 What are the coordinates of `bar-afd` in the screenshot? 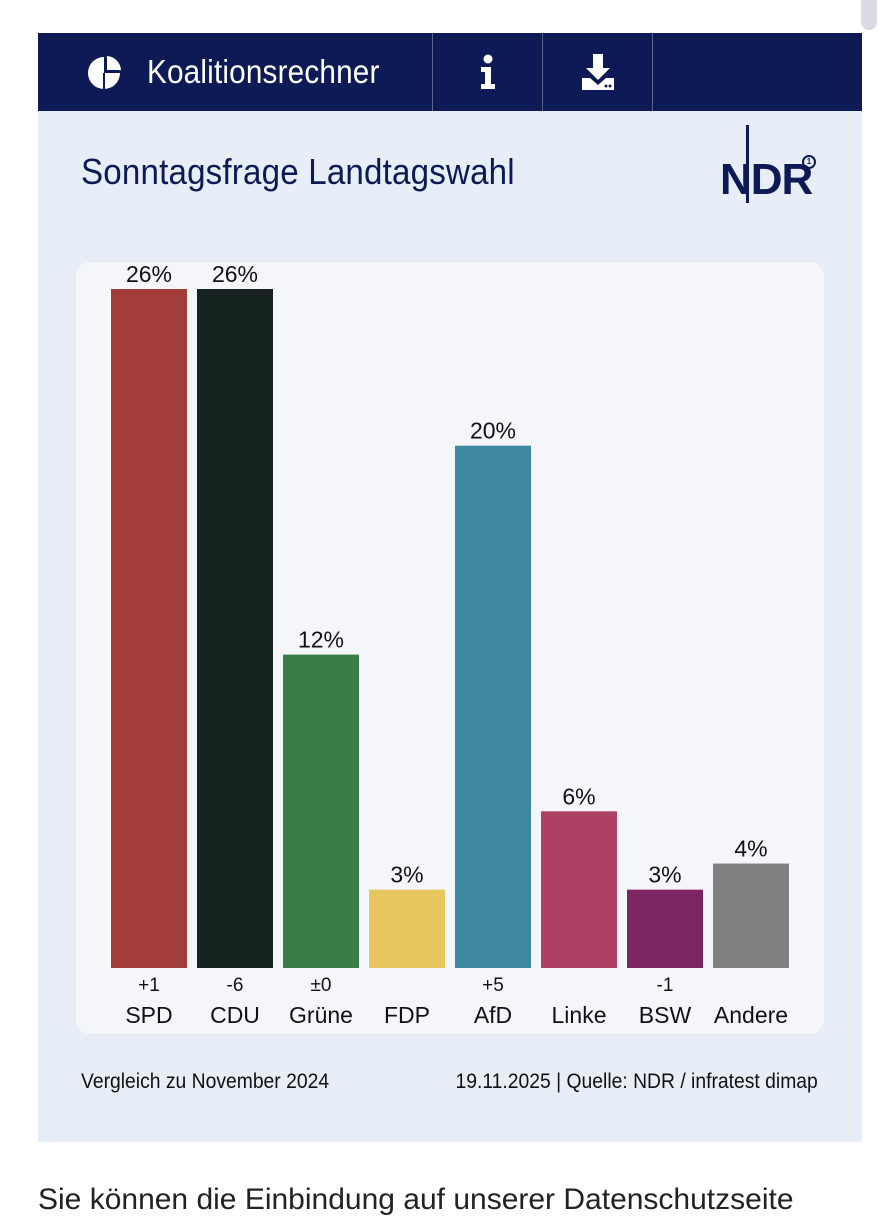 It's located at (493, 706).